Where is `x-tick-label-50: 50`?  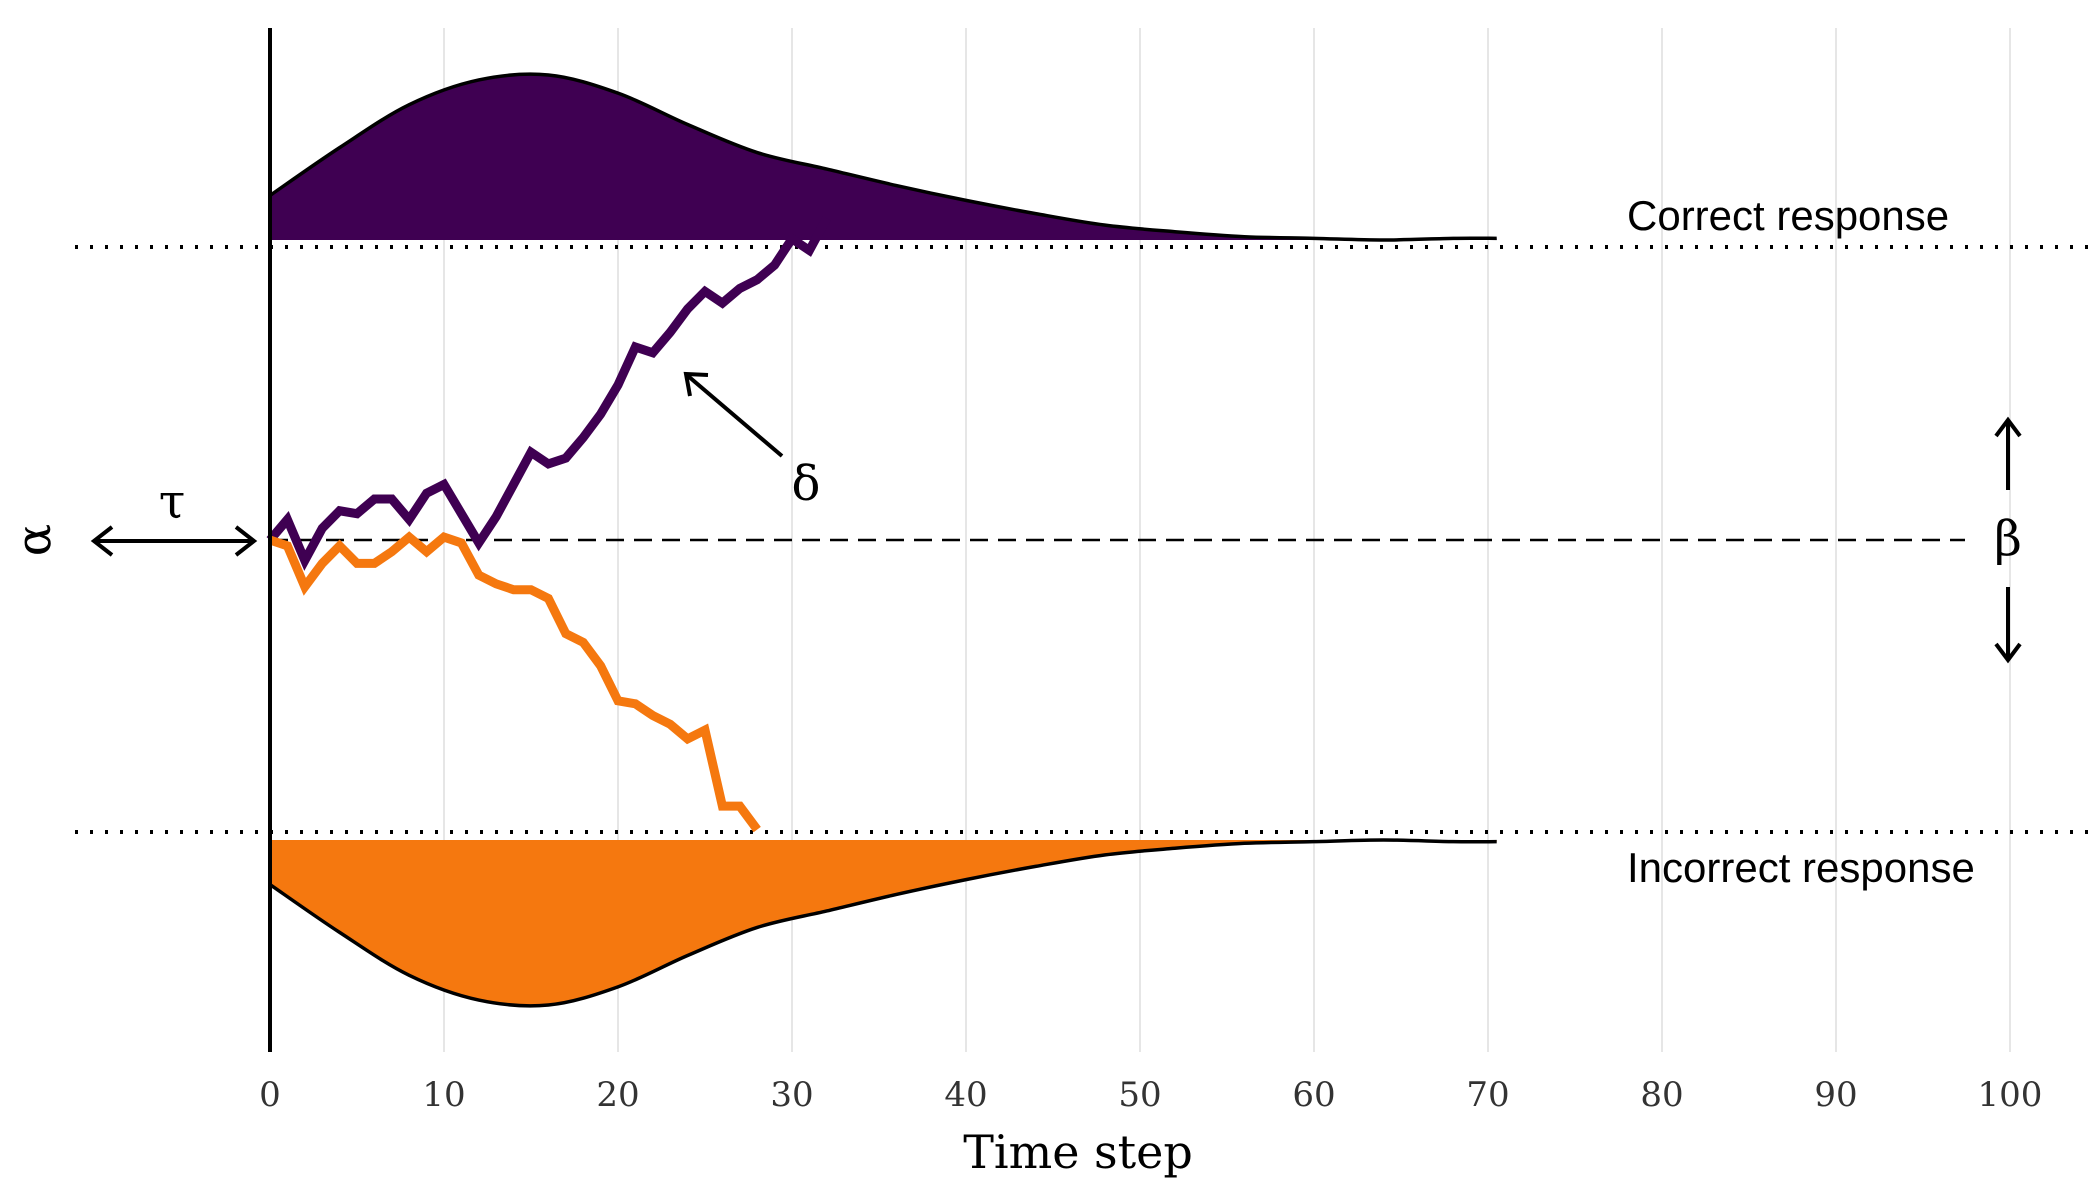
x-tick-label-50: 50 is located at coordinates (1139, 1095).